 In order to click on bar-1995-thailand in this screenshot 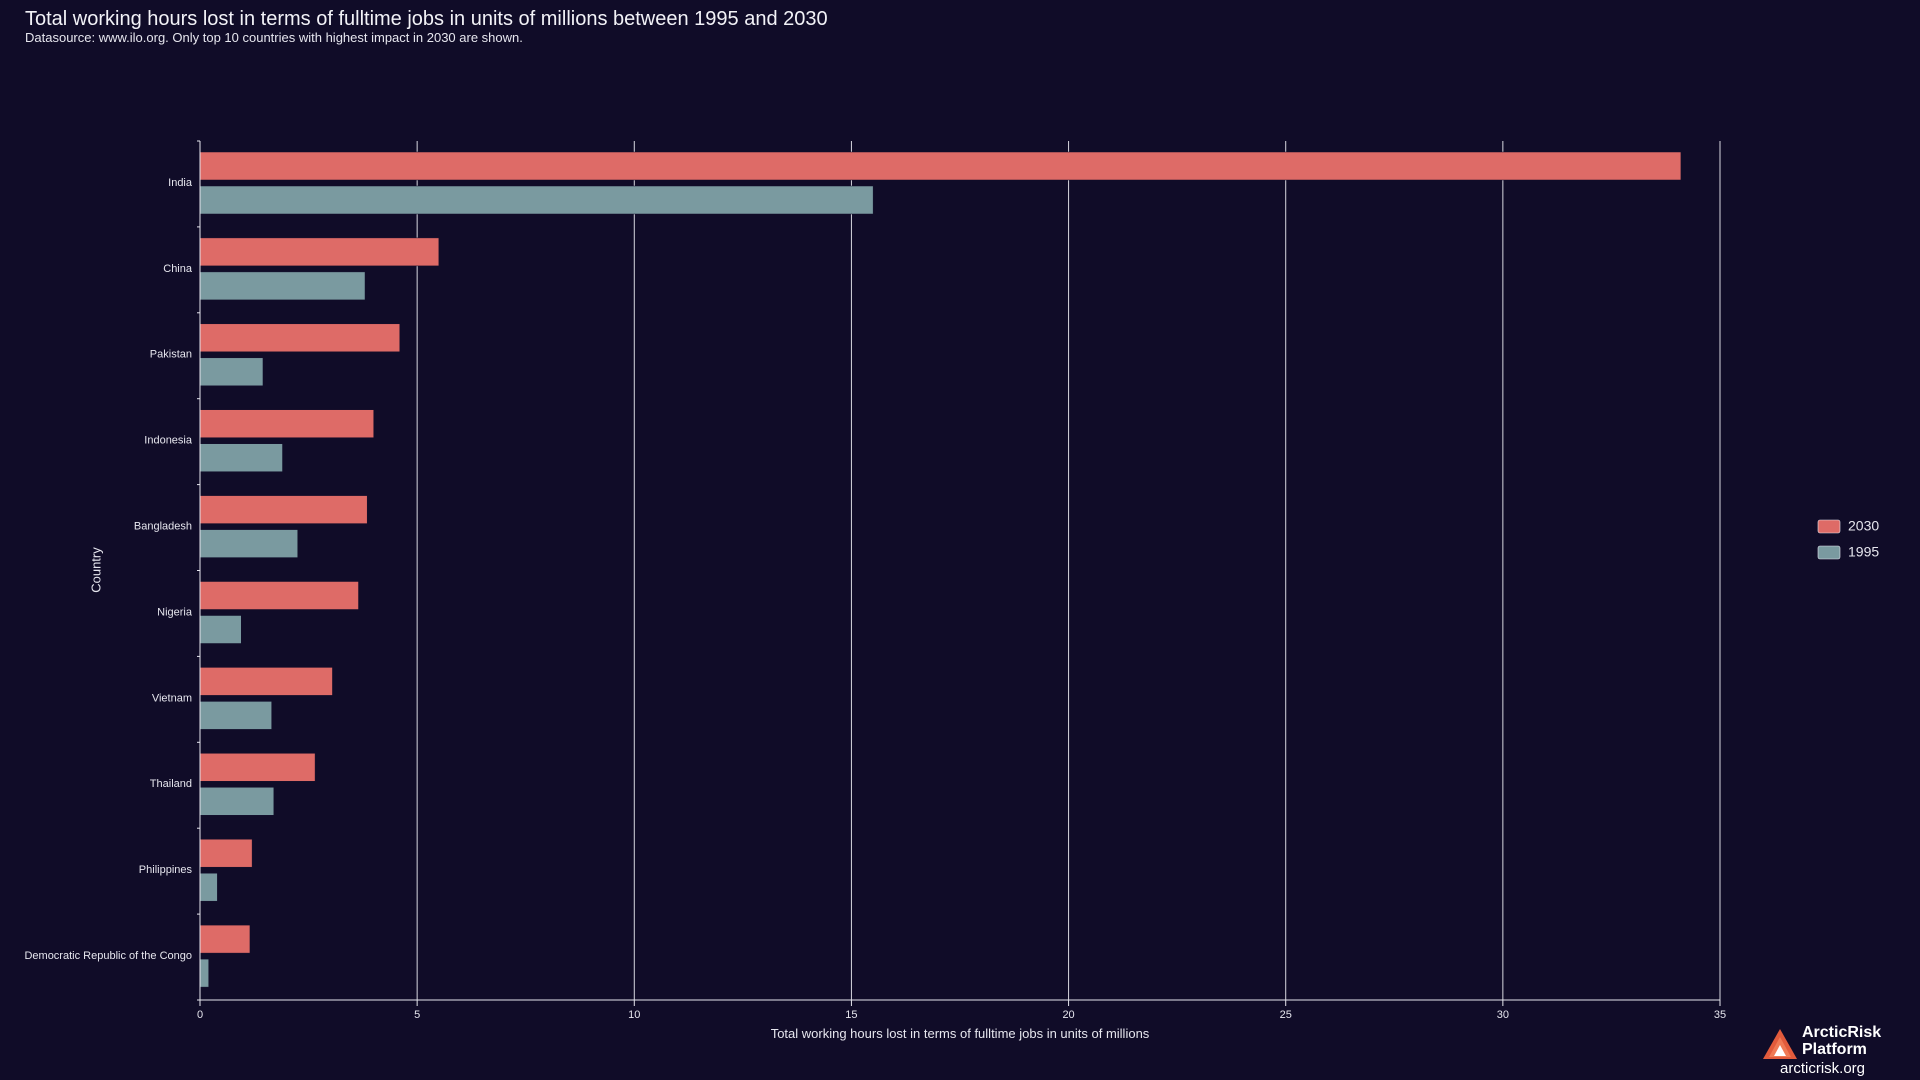, I will do `click(237, 801)`.